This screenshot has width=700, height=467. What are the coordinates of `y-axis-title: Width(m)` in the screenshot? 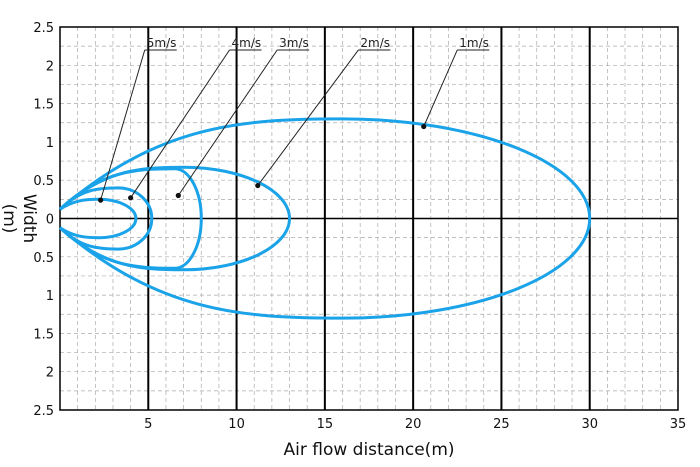 It's located at (19, 218).